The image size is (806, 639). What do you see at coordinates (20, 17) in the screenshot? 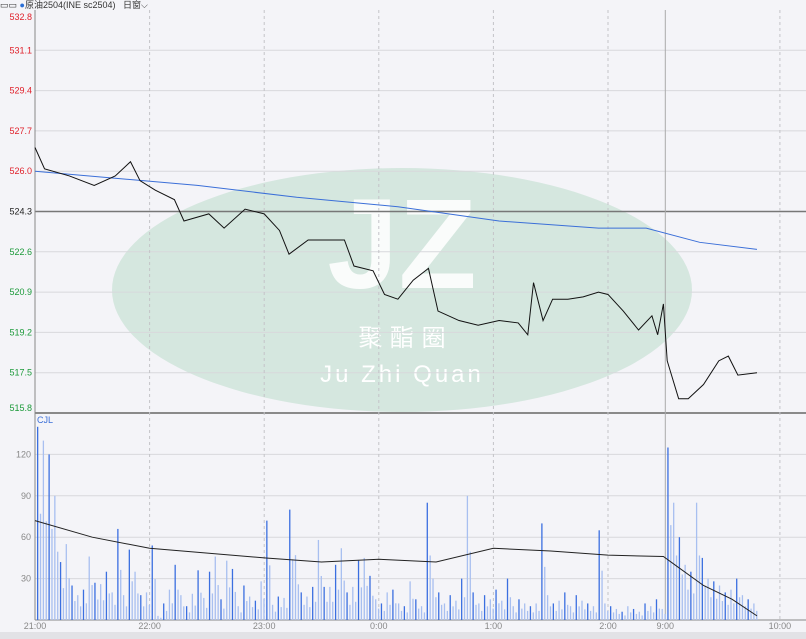
I see `price-tick-label: 532.8` at bounding box center [20, 17].